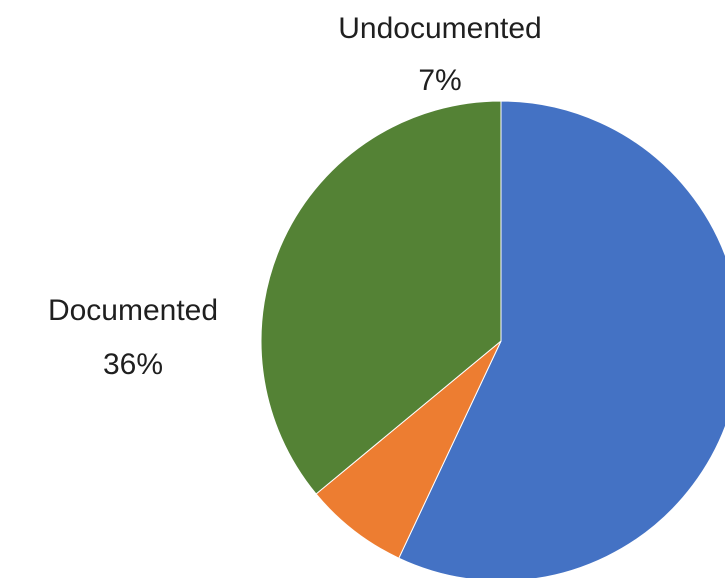  What do you see at coordinates (408, 449) in the screenshot?
I see `pie-slice-undocumented-slice` at bounding box center [408, 449].